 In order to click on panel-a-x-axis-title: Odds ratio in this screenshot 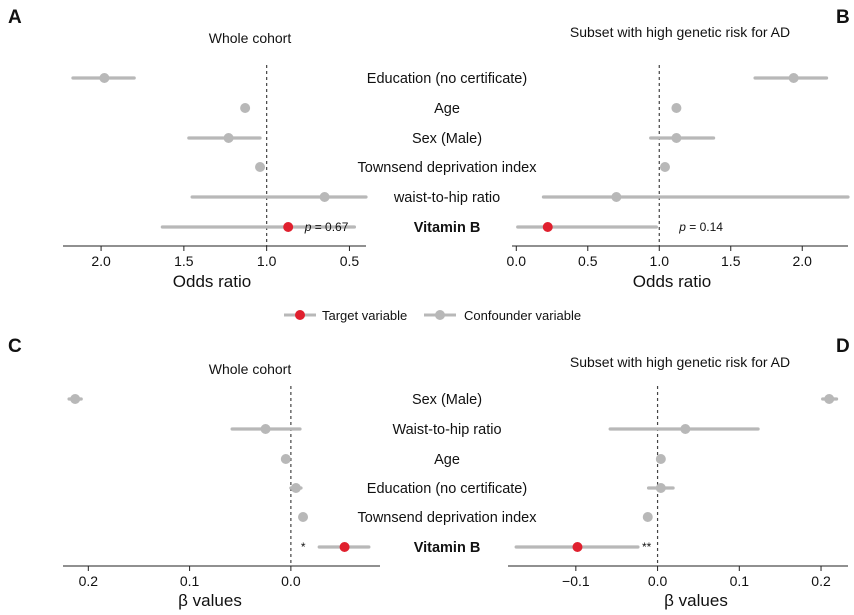, I will do `click(212, 281)`.